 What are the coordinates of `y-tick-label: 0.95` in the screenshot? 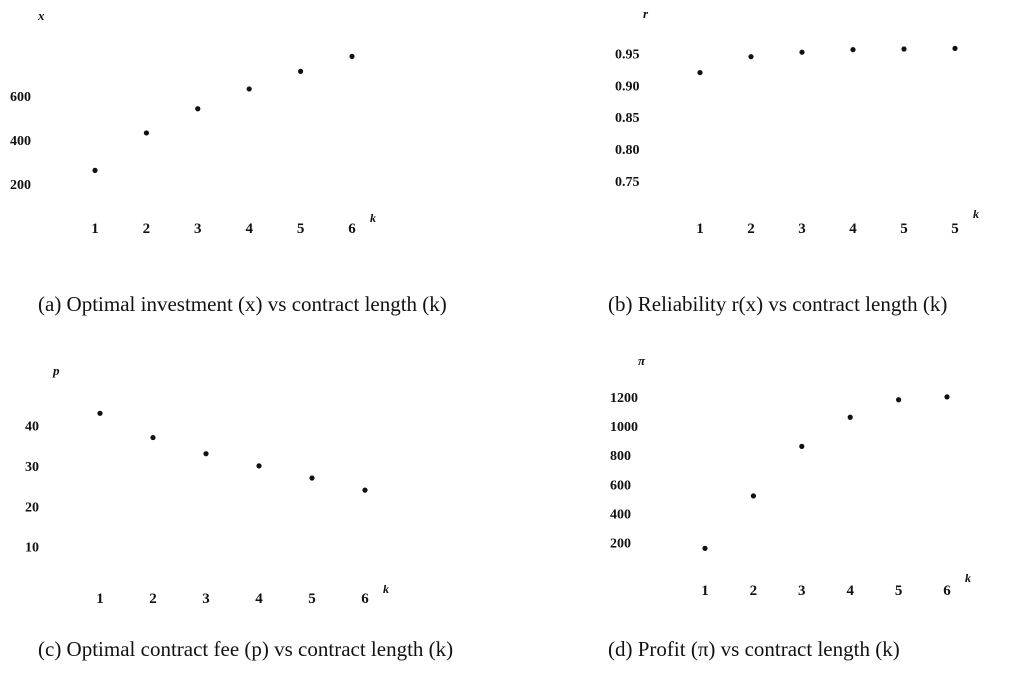 It's located at (627, 54).